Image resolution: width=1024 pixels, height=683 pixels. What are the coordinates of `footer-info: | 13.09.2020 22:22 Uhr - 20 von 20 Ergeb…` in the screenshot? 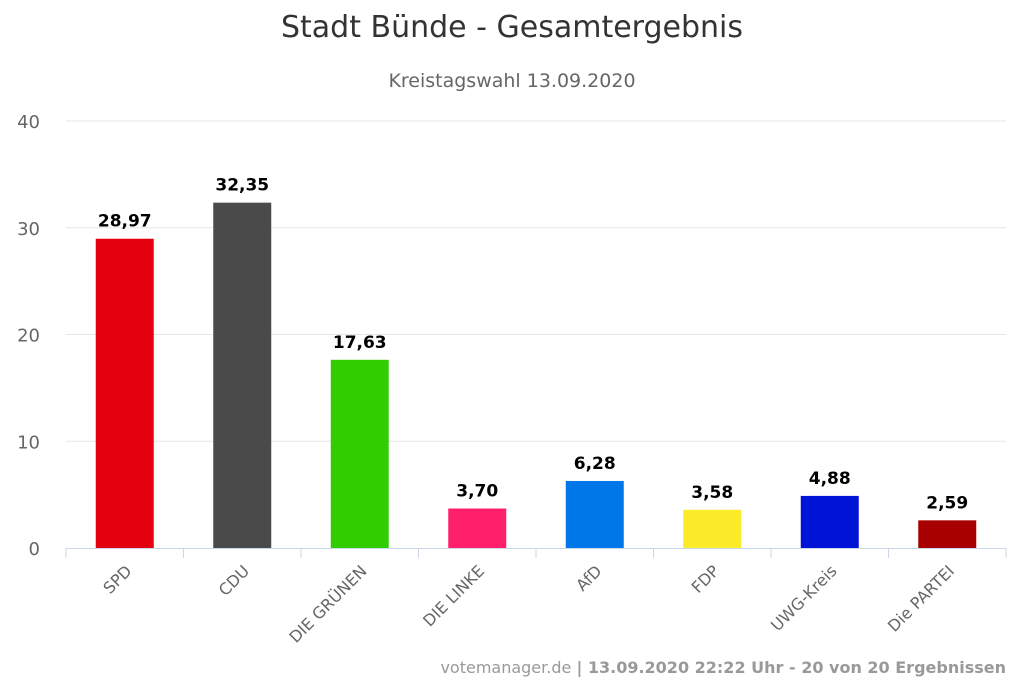 It's located at (791, 667).